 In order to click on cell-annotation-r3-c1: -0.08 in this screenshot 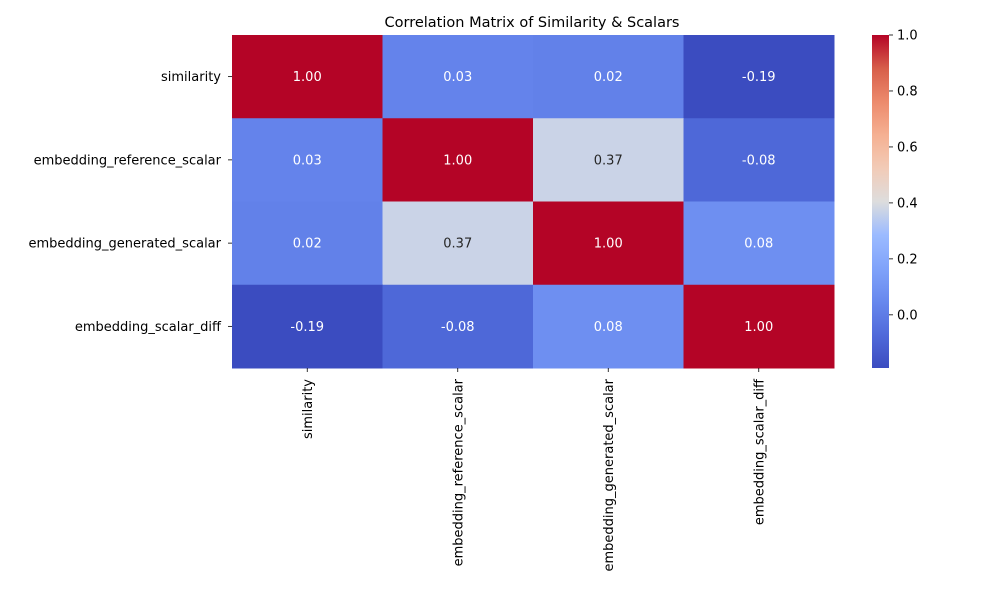, I will do `click(458, 327)`.